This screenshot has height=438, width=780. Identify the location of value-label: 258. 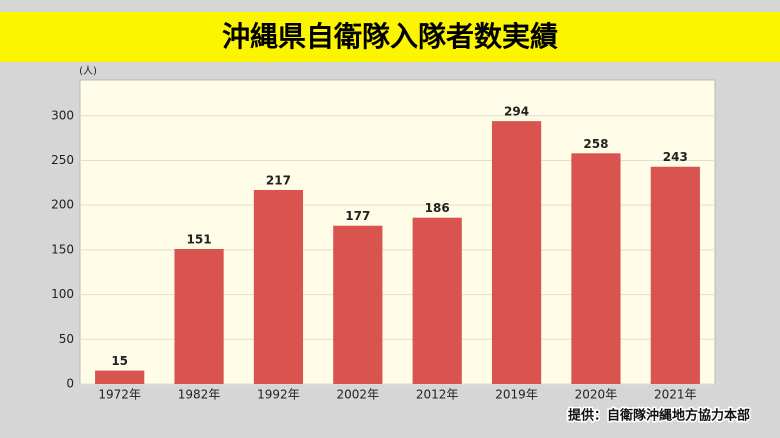
(595, 144).